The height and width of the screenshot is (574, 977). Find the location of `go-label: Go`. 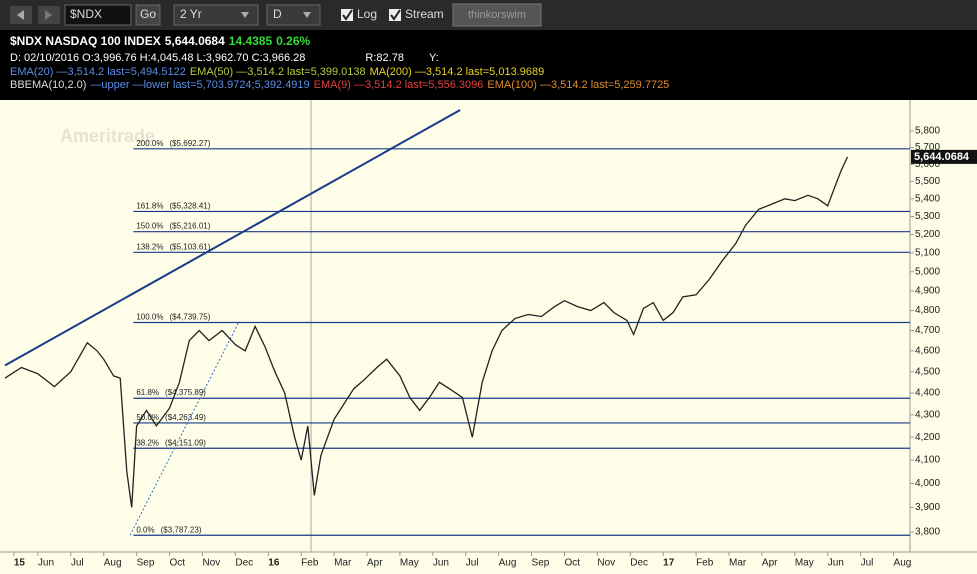

go-label: Go is located at coordinates (148, 14).